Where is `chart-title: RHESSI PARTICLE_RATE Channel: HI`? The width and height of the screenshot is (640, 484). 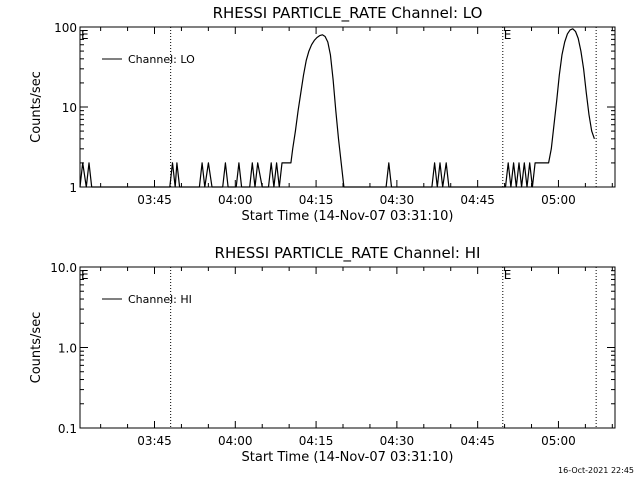
chart-title: RHESSI PARTICLE_RATE Channel: HI is located at coordinates (348, 253).